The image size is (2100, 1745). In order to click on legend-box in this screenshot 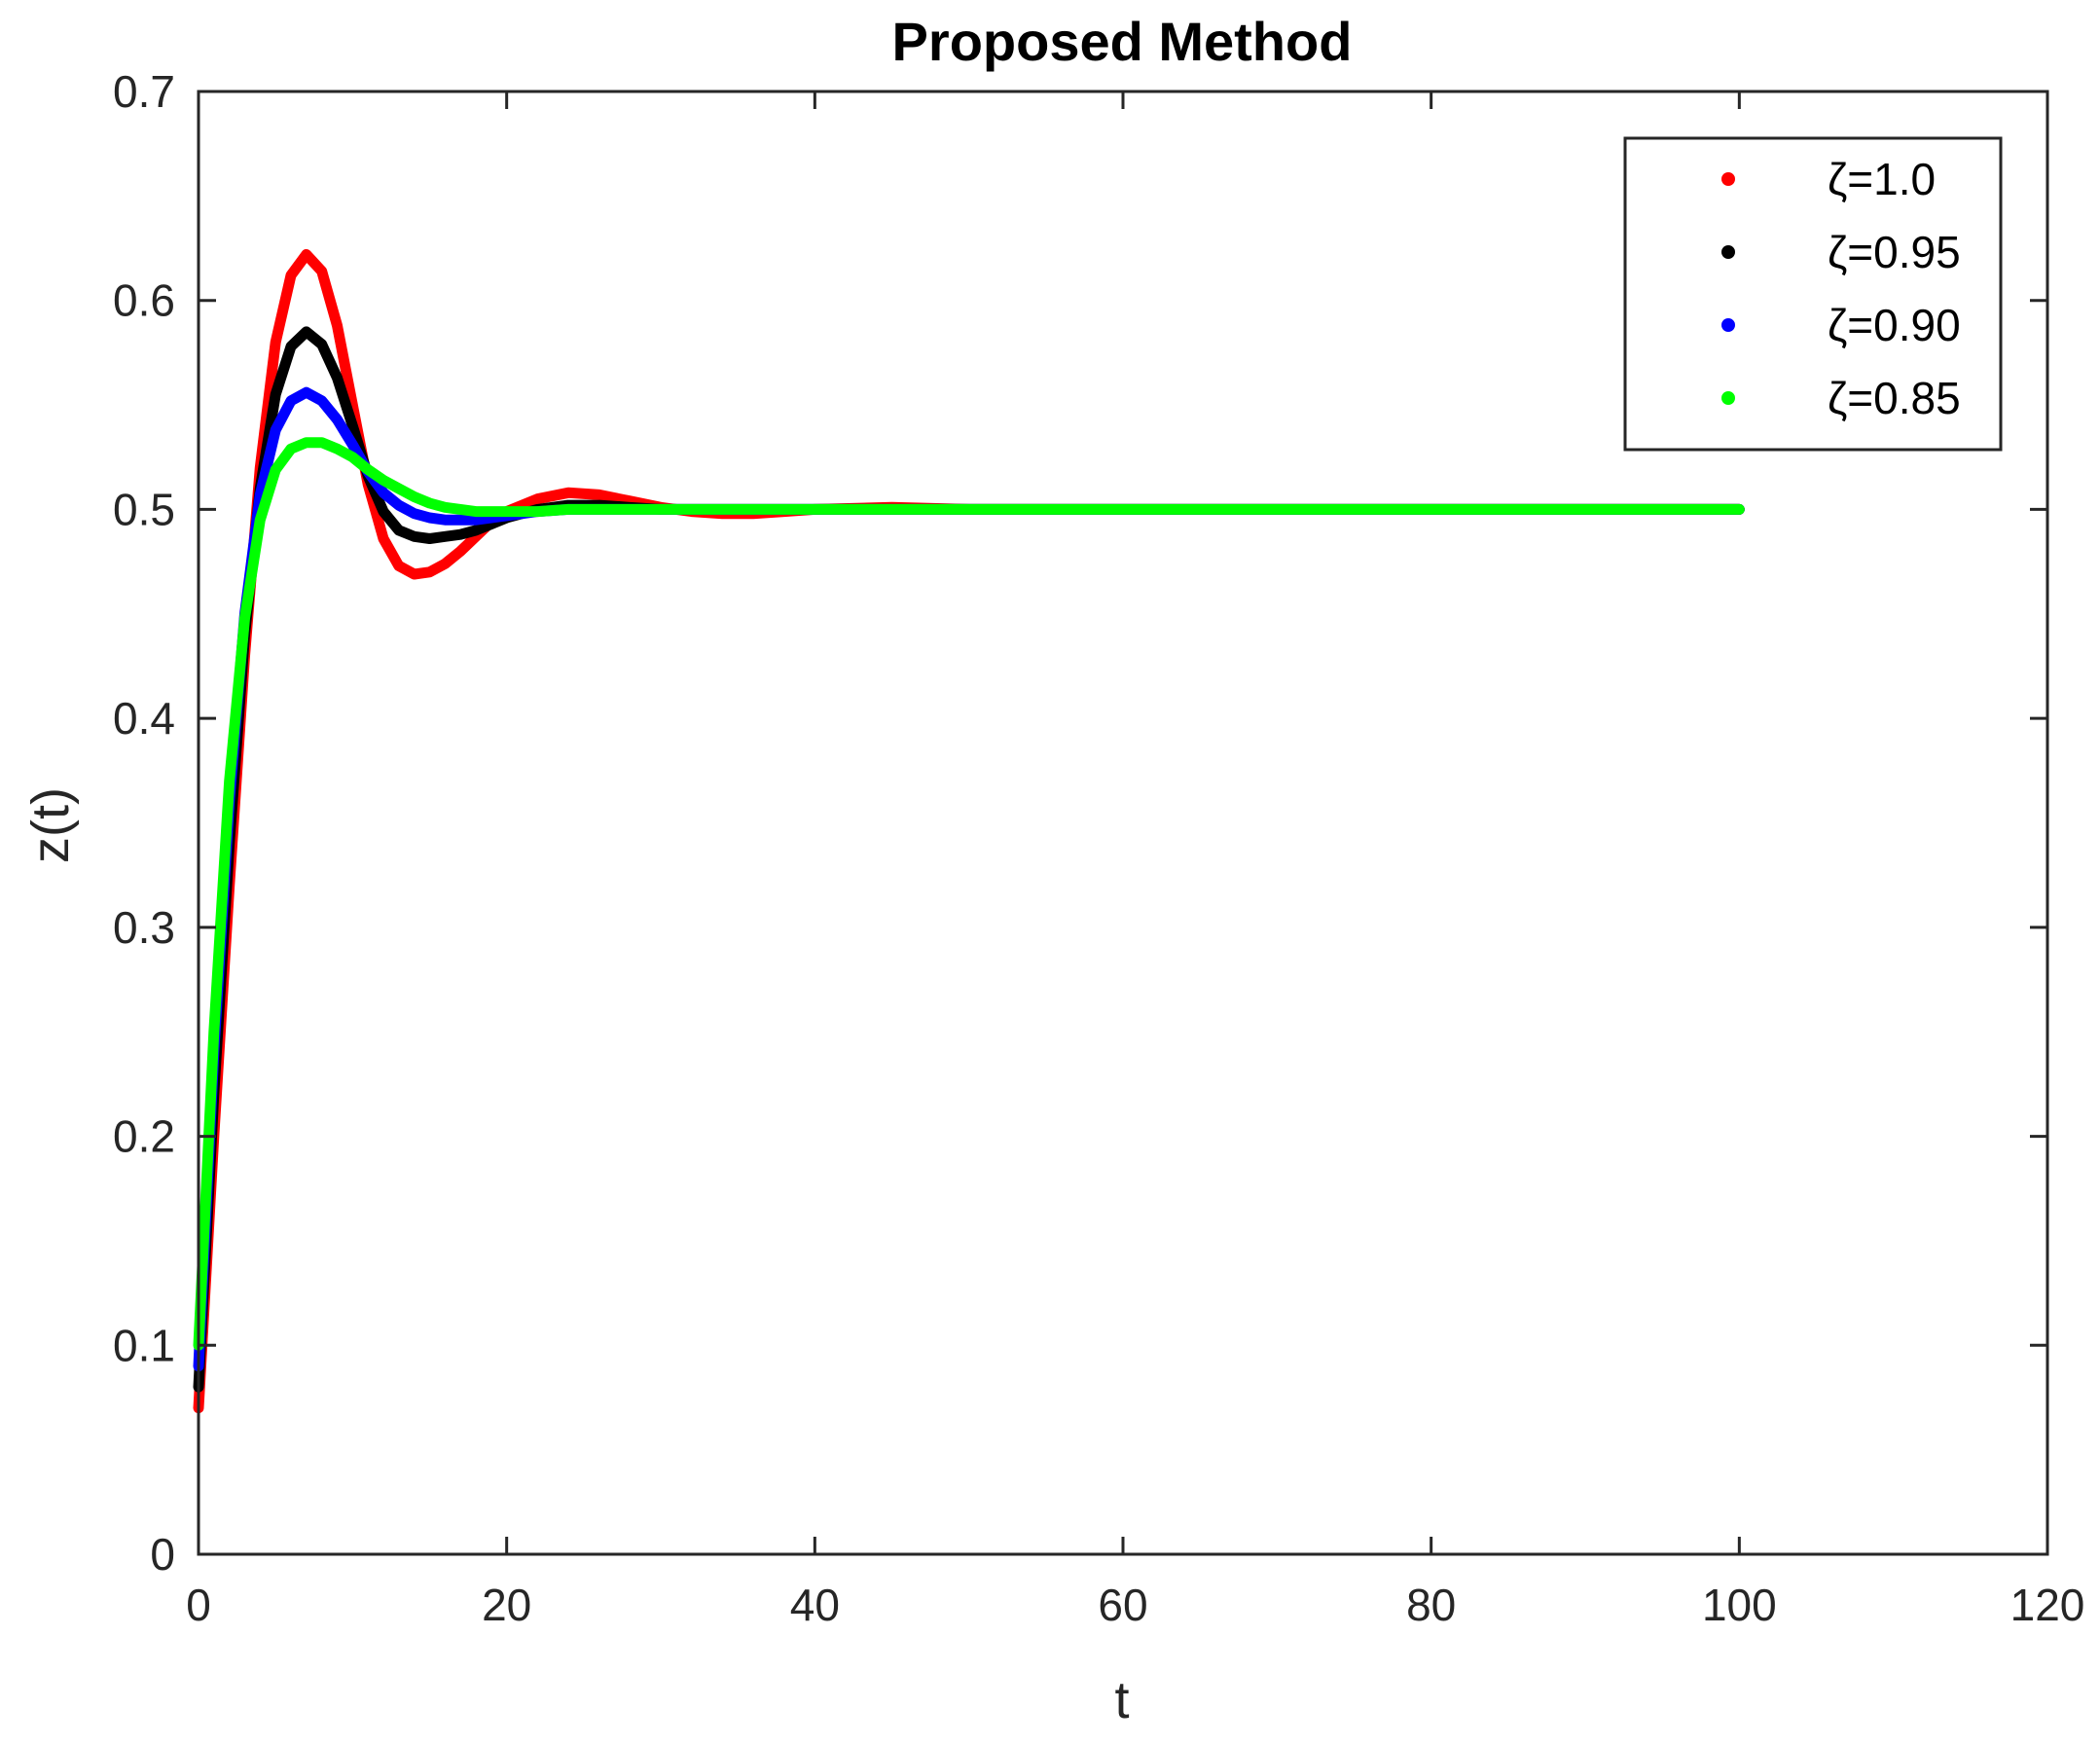, I will do `click(1813, 294)`.